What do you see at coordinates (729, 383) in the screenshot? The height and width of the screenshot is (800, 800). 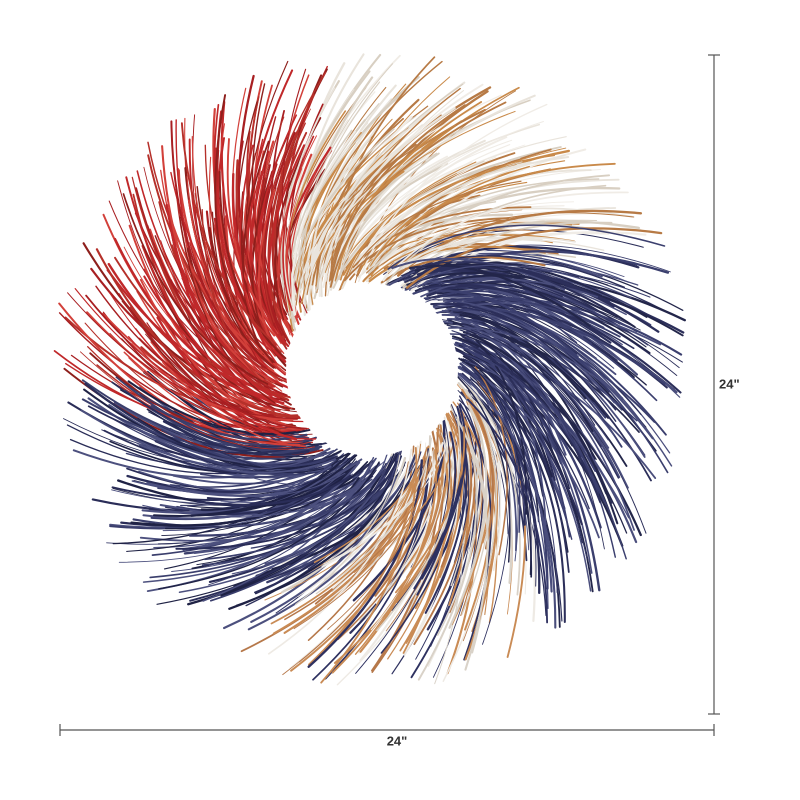 I see `height-label: 24"` at bounding box center [729, 383].